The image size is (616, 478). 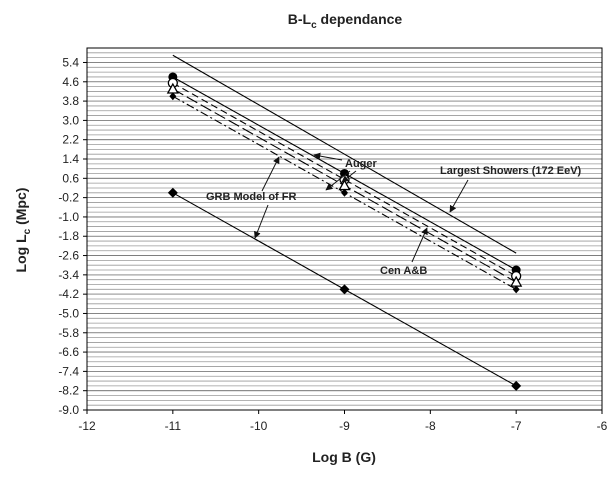 What do you see at coordinates (21, 253) in the screenshot?
I see `ylabel-part: Log L` at bounding box center [21, 253].